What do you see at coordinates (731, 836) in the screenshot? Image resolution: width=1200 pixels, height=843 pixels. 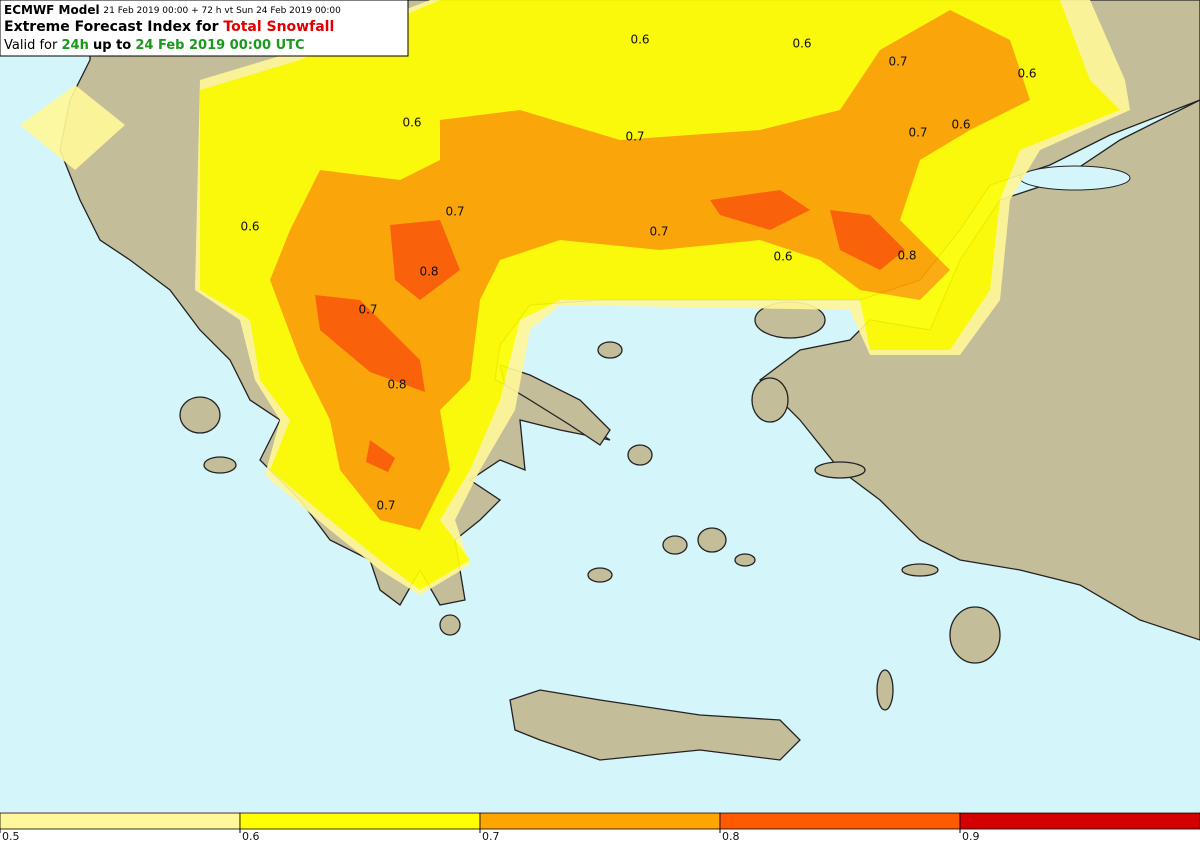 I see `colorbar-tick-label: 0.8` at bounding box center [731, 836].